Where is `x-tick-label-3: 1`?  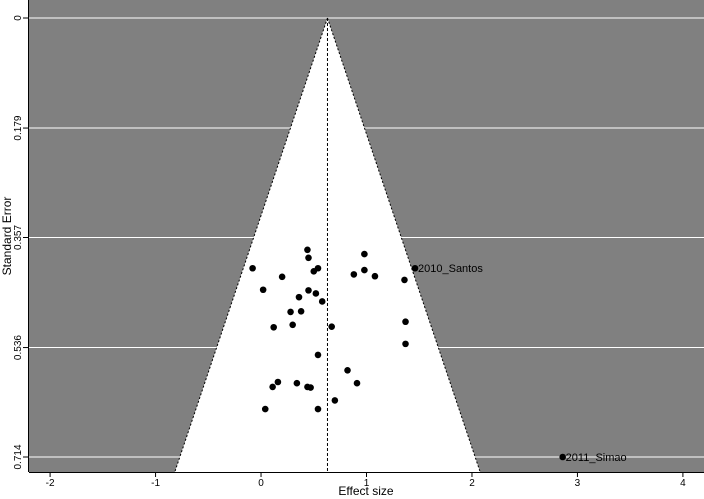 x-tick-label-3: 1 is located at coordinates (367, 483).